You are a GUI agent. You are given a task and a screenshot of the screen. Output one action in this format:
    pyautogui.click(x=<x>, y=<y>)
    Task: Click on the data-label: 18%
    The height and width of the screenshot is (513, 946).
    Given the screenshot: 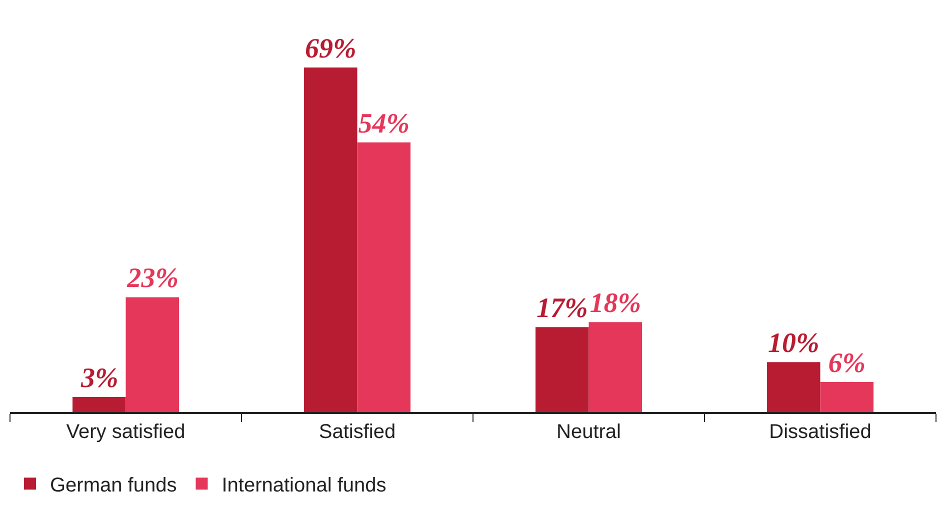 What is the action you would take?
    pyautogui.click(x=616, y=304)
    